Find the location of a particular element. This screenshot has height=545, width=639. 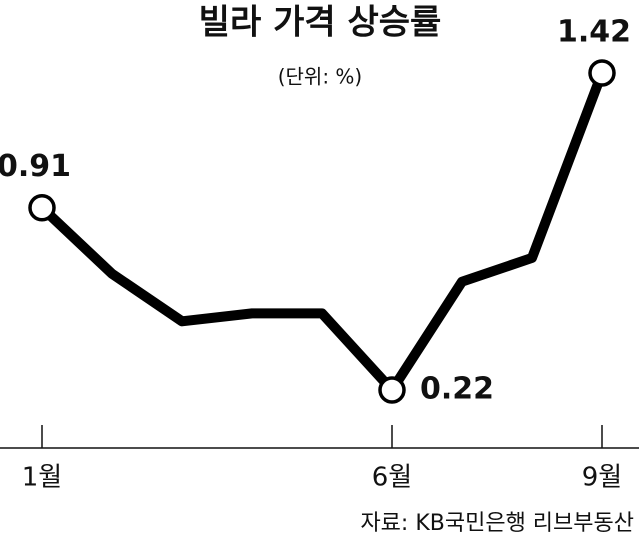

x-tick-label: 6월 is located at coordinates (392, 478).